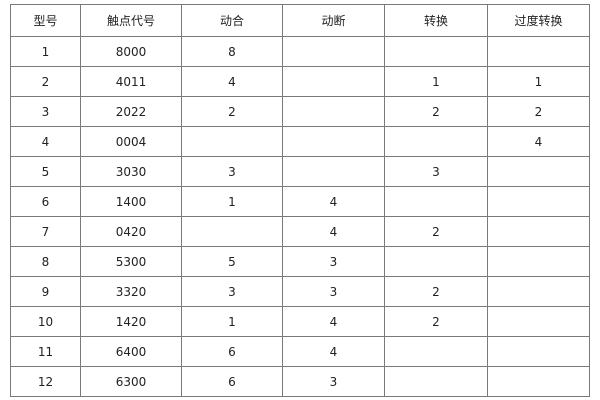  I want to click on cell-contact-code: 4011, so click(131, 81).